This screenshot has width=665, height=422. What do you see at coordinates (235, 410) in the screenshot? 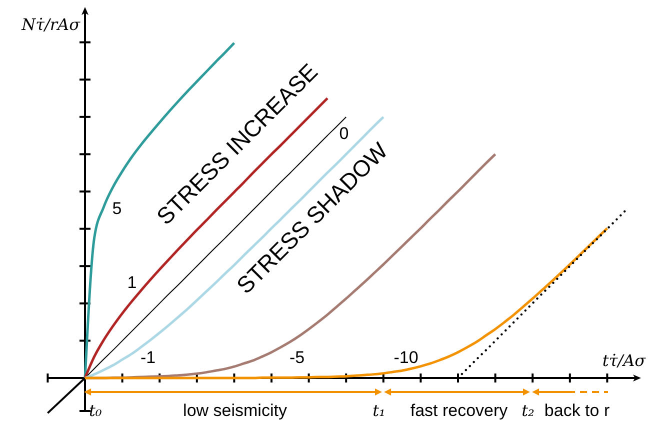
I see `text: low seismicity` at bounding box center [235, 410].